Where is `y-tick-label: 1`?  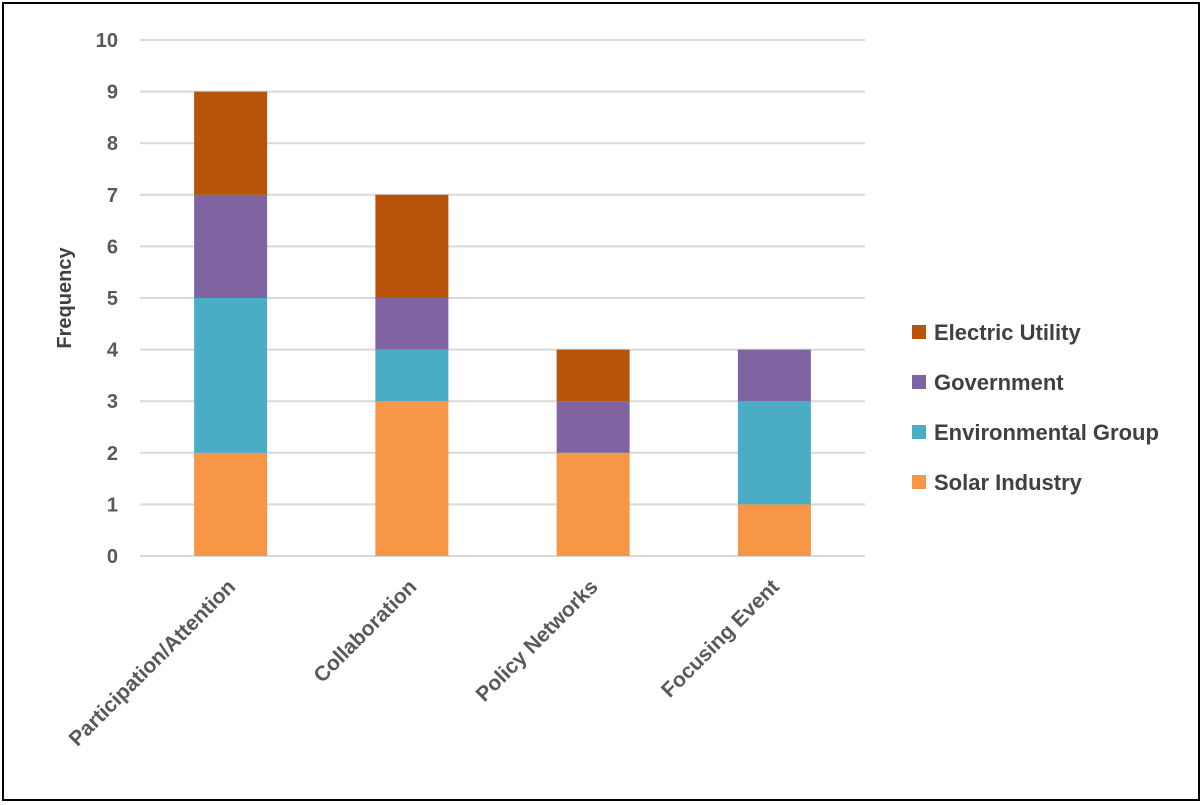 y-tick-label: 1 is located at coordinates (112, 505).